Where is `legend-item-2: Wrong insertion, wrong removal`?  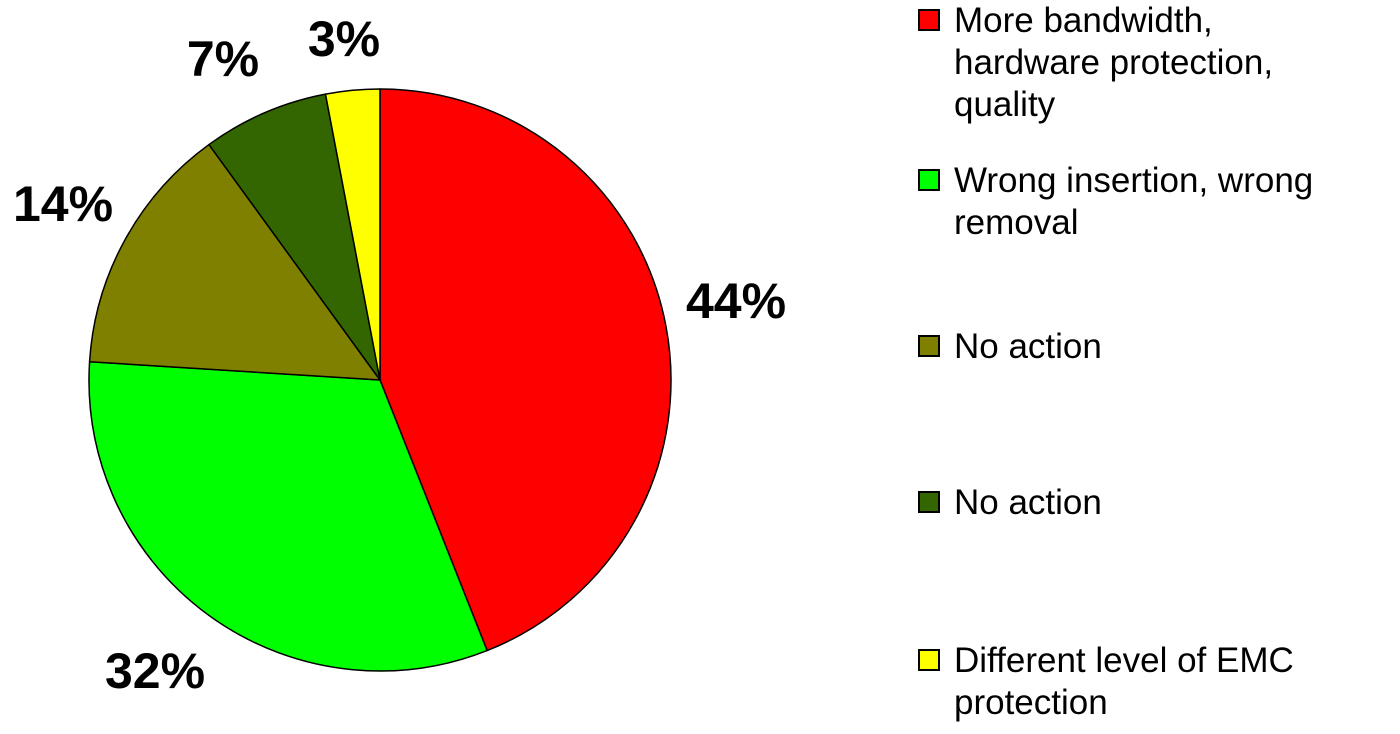 legend-item-2: Wrong insertion, wrong removal is located at coordinates (1115, 202).